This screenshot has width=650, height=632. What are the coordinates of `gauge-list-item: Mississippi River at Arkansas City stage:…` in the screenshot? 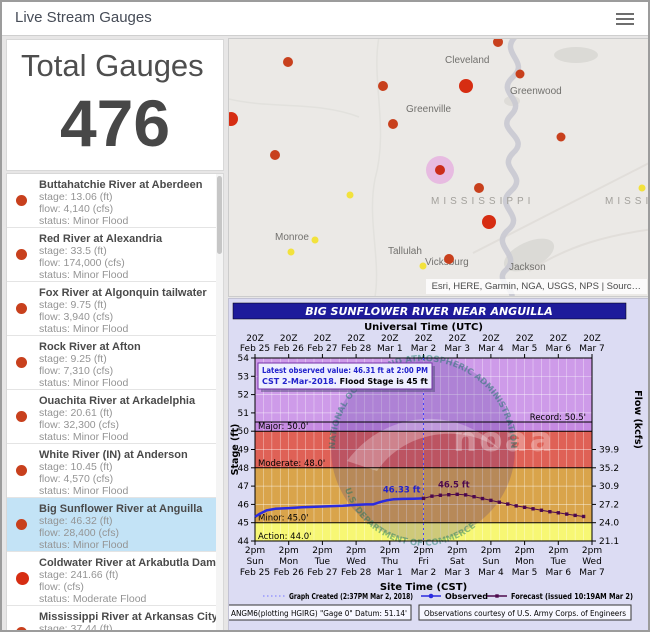 It's located at (115, 618).